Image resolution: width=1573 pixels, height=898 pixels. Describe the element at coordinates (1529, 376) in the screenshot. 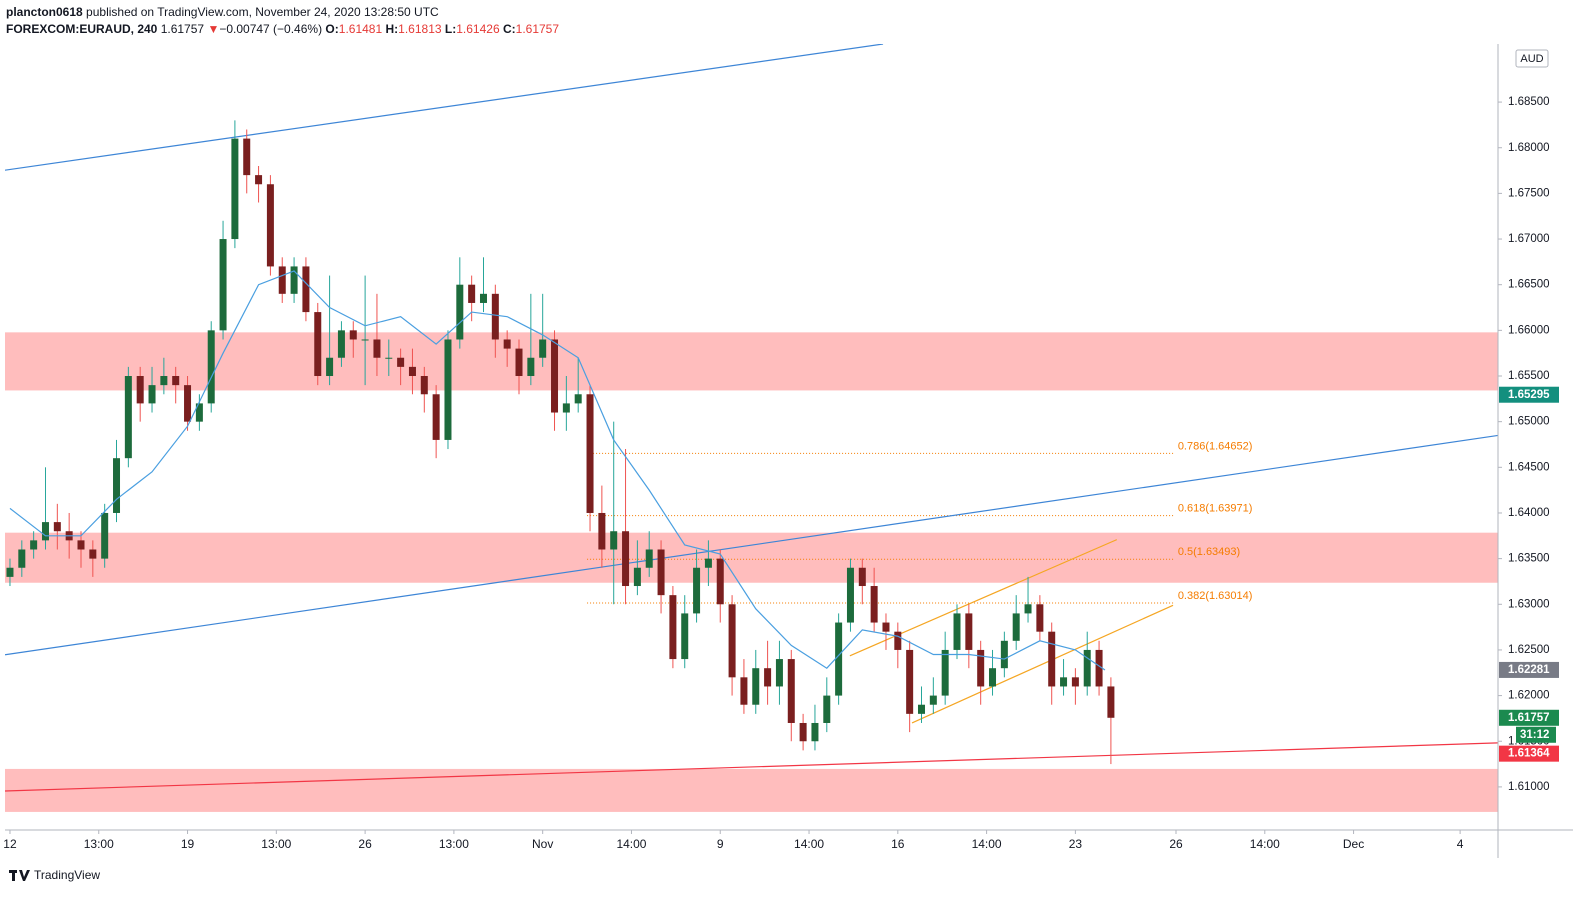

I see `y-tick-label: 1.65500` at that location.